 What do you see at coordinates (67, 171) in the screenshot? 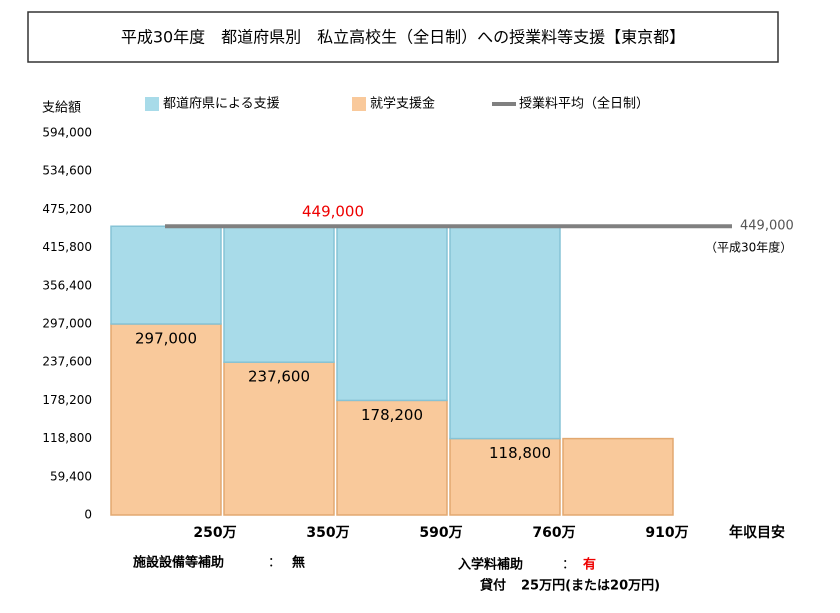
I see `y-tick-label: 534,600` at bounding box center [67, 171].